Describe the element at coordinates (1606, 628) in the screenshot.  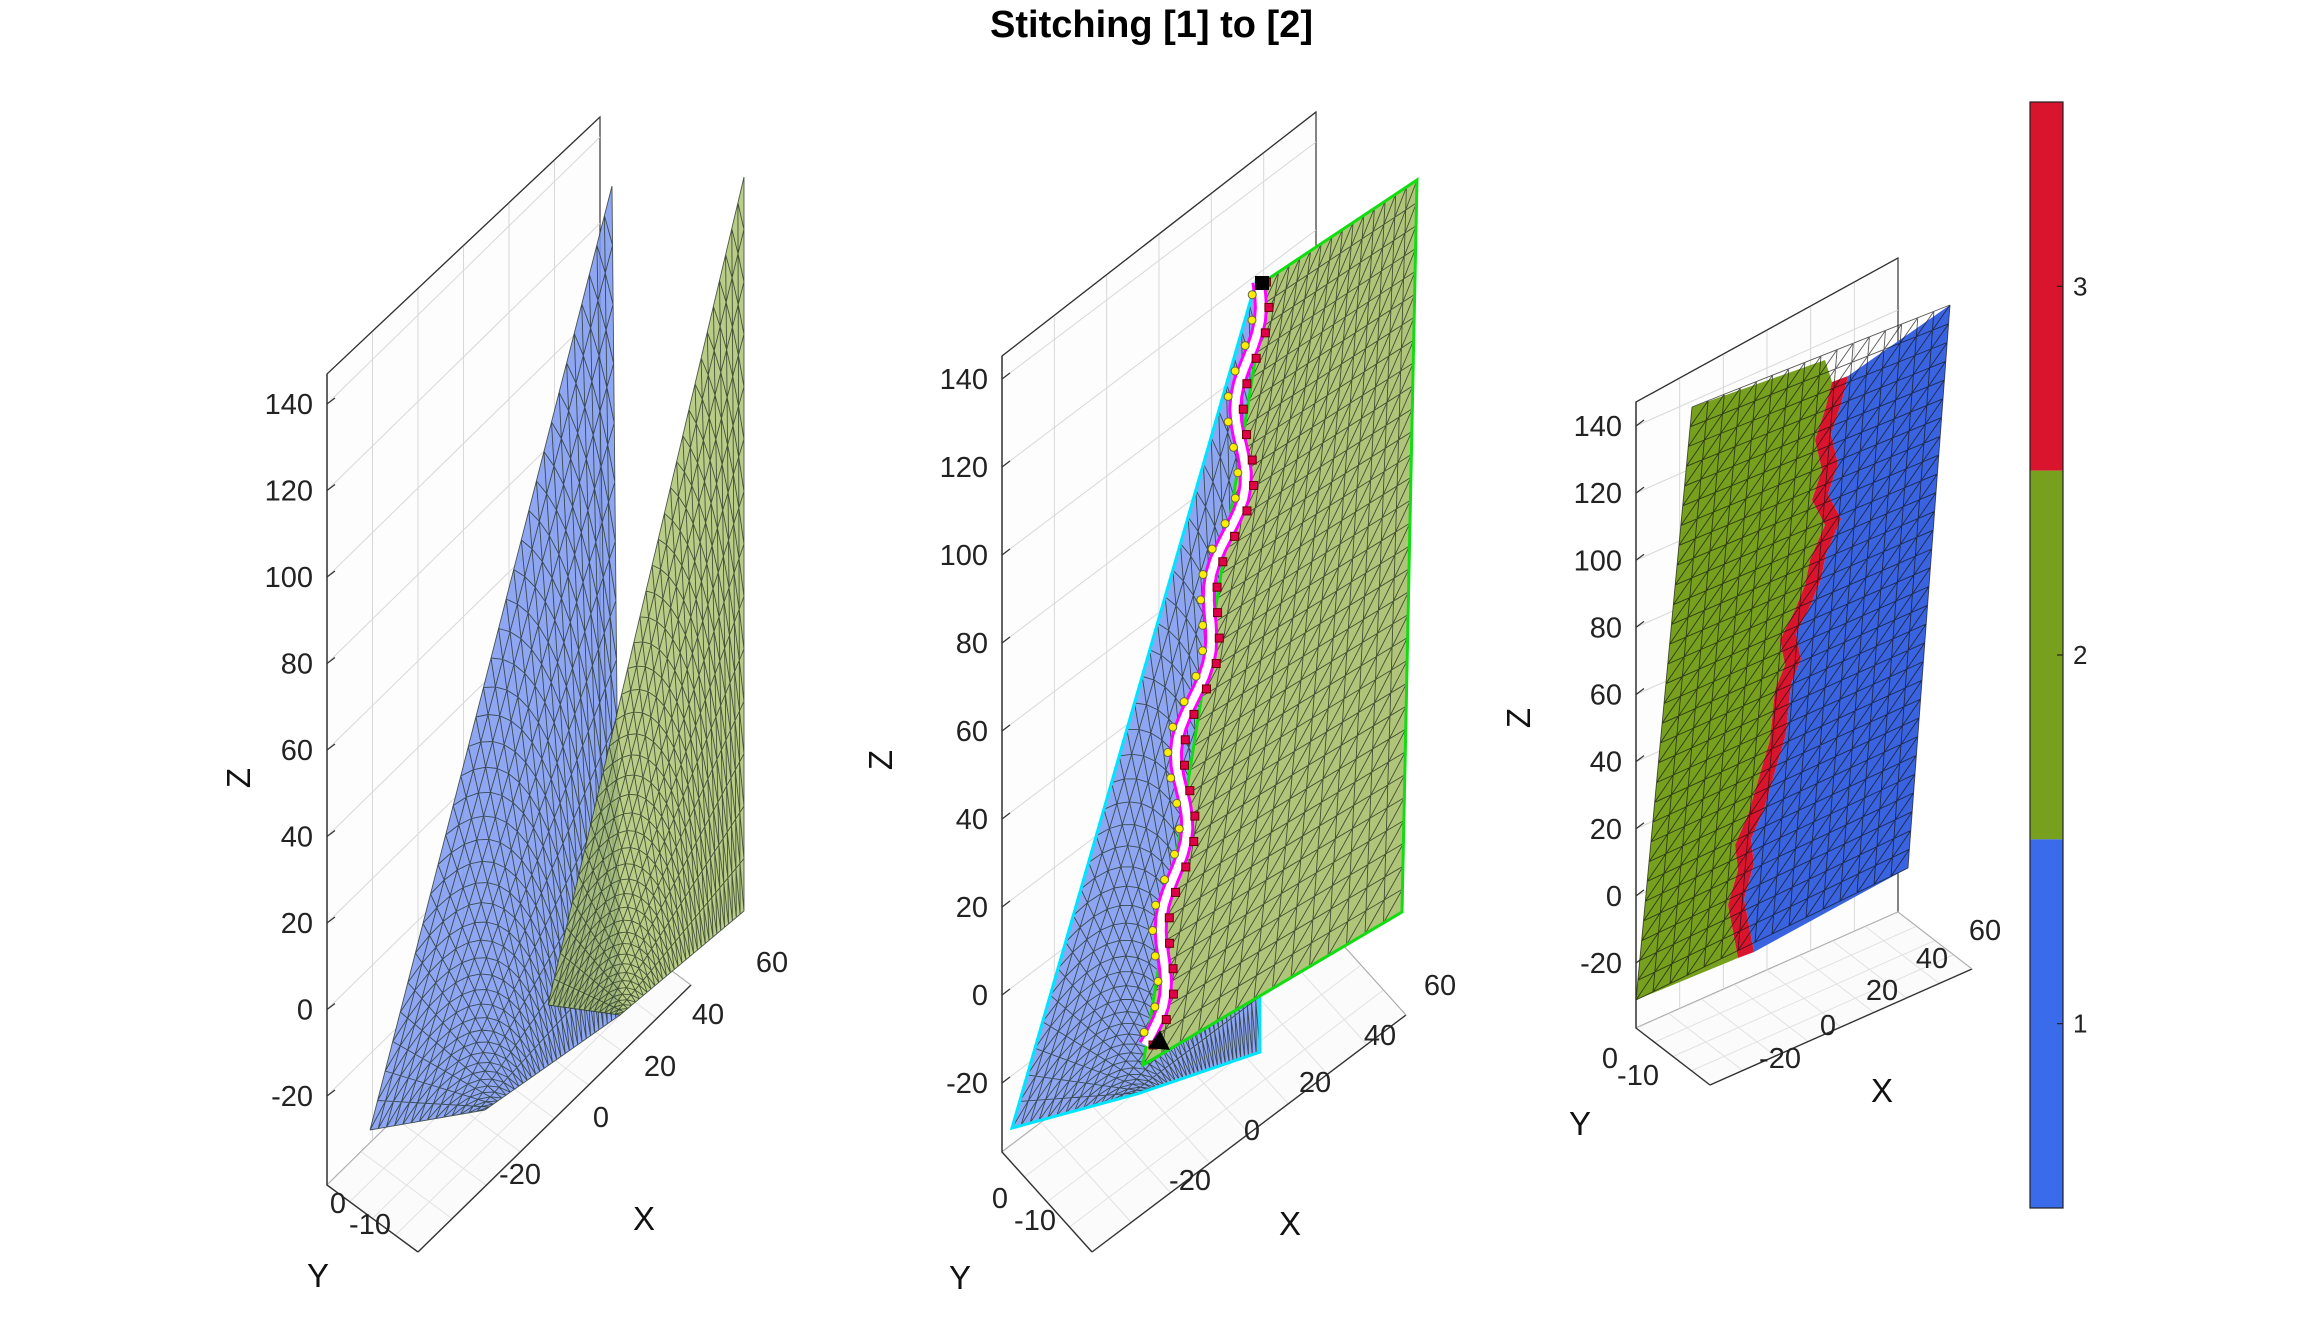
I see `z-tick-label: 80` at that location.